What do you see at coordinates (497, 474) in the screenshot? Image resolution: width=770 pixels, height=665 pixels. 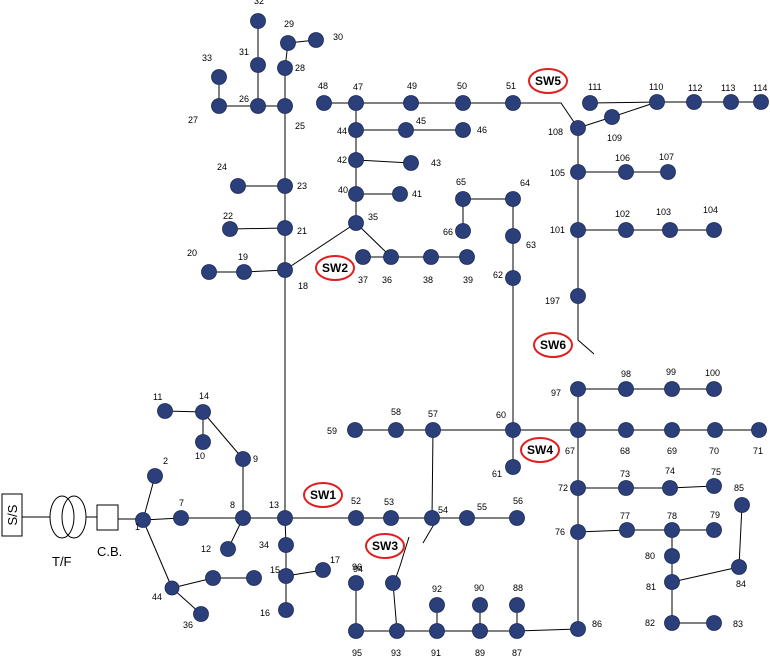 I see `node-label-61: 61` at bounding box center [497, 474].